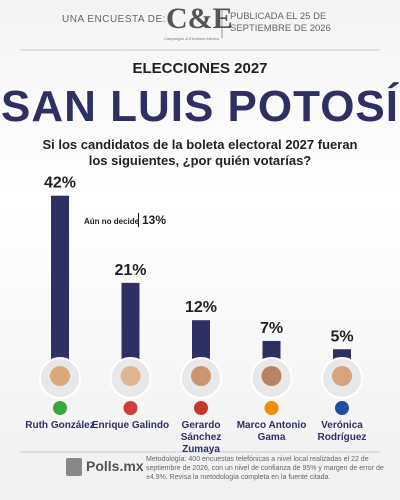 This screenshot has height=500, width=400. I want to click on value-label: 12%, so click(201, 307).